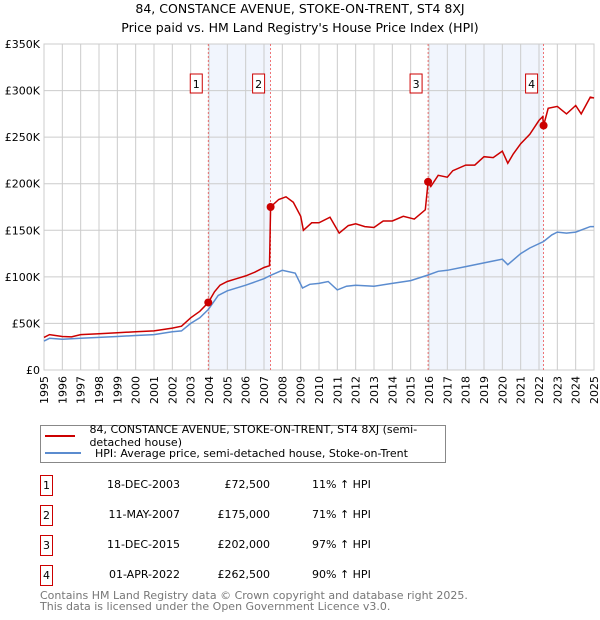  I want to click on x-tick-label: 2003, so click(191, 390).